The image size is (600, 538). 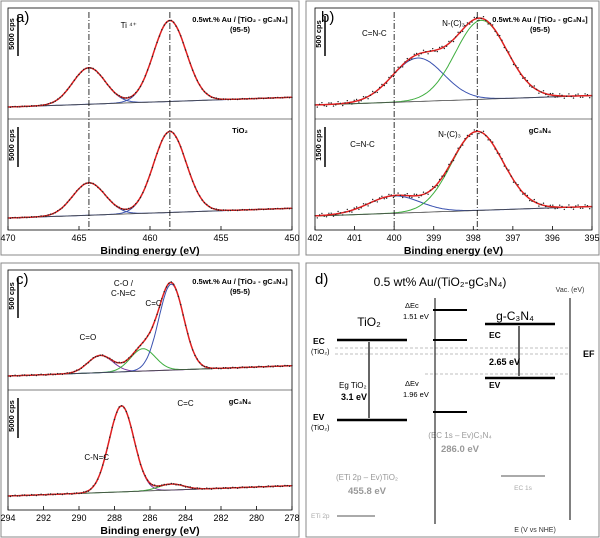 What do you see at coordinates (318, 145) in the screenshot?
I see `scale-bar-label: 1500 cps` at bounding box center [318, 145].